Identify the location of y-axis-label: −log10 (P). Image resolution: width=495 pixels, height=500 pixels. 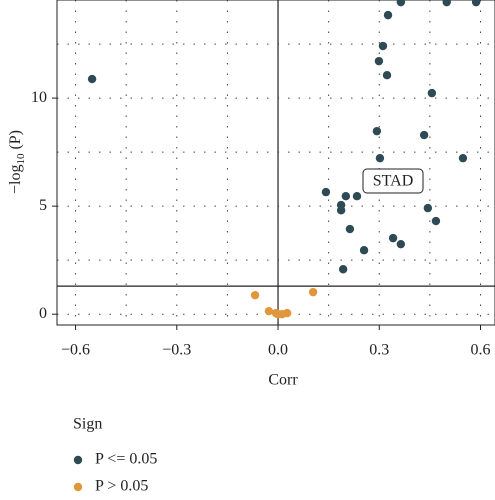
(17, 162).